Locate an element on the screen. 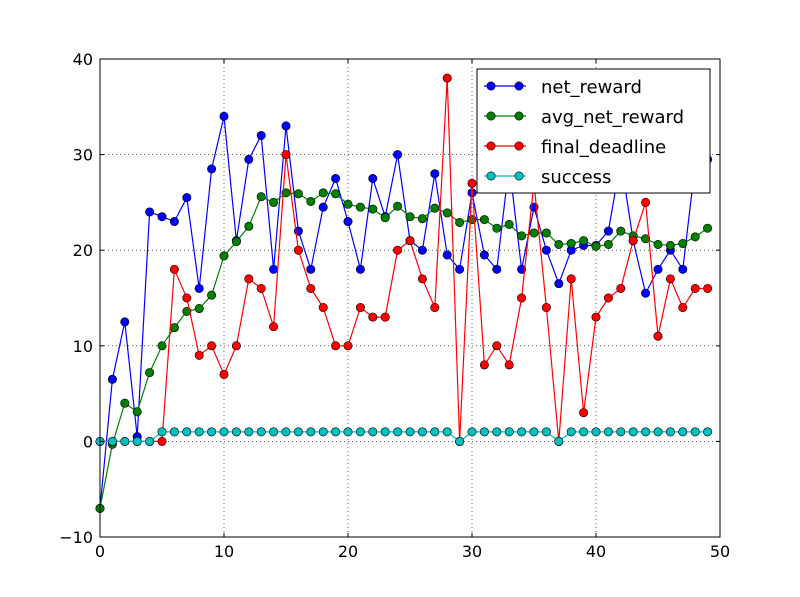 Image resolution: width=800 pixels, height=597 pixels. series-success is located at coordinates (404, 436).